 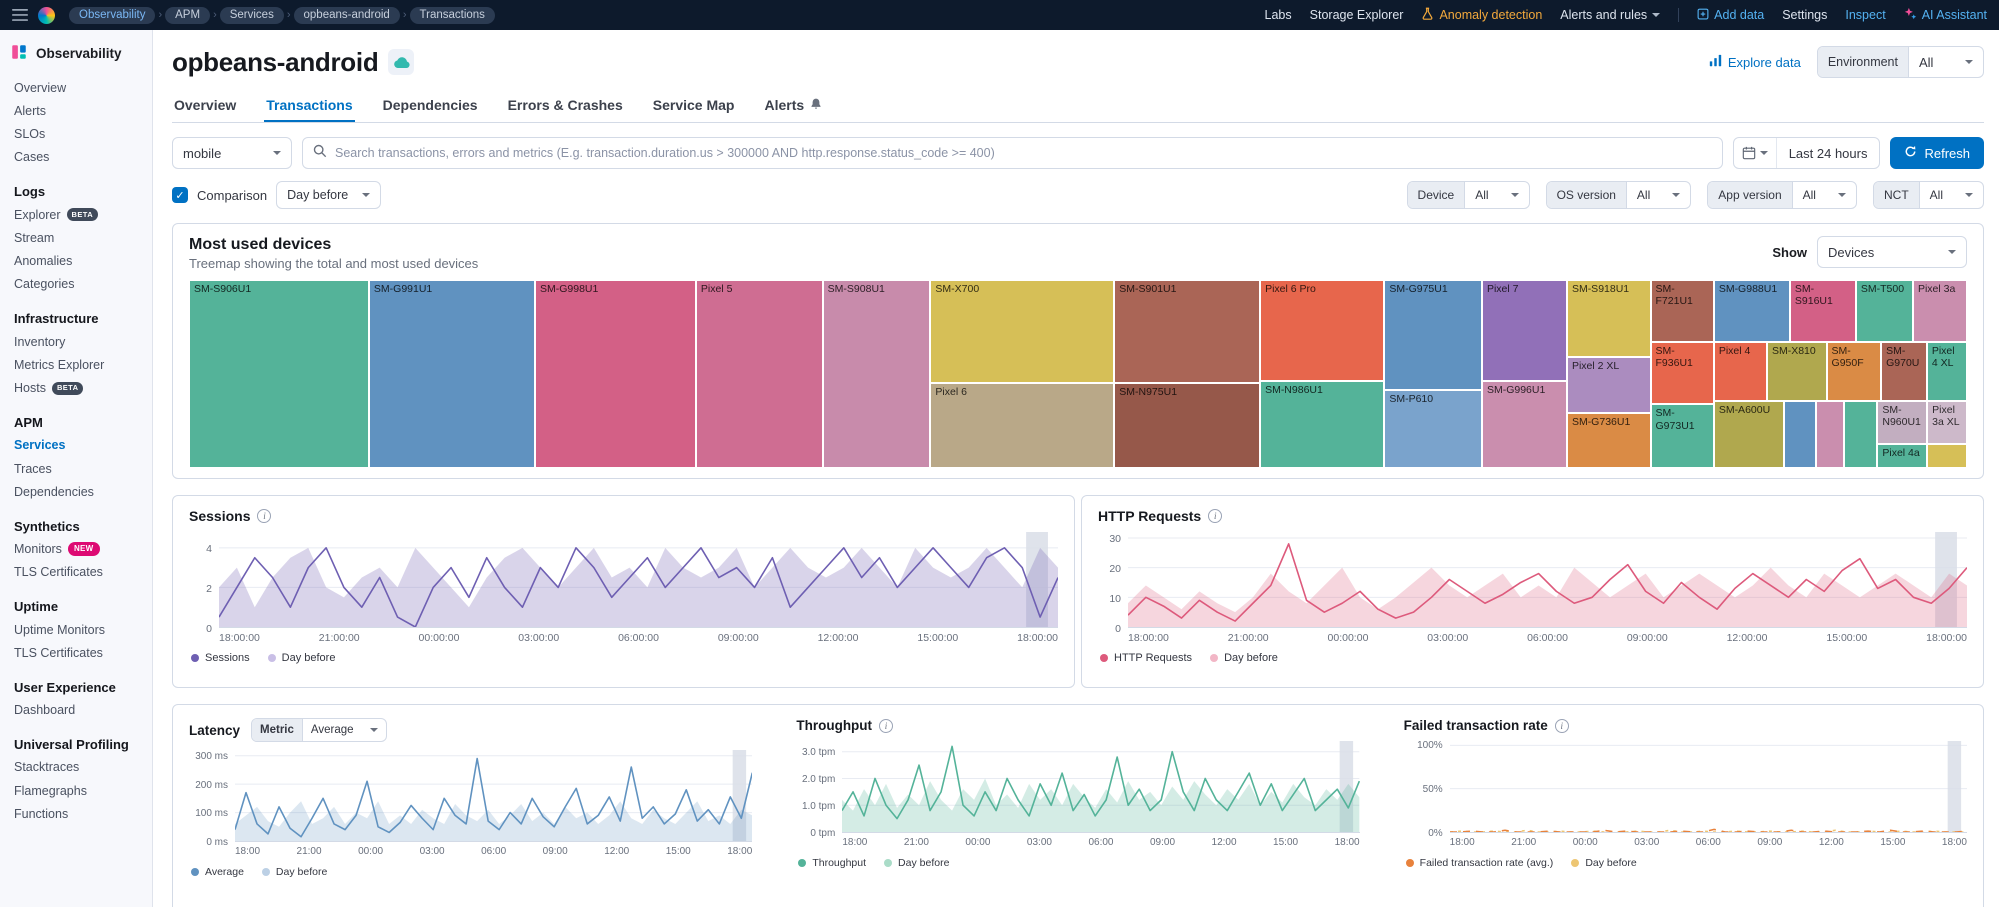 I want to click on treemap-tile-sm-s916u1: SM-S916U1, so click(x=1822, y=311).